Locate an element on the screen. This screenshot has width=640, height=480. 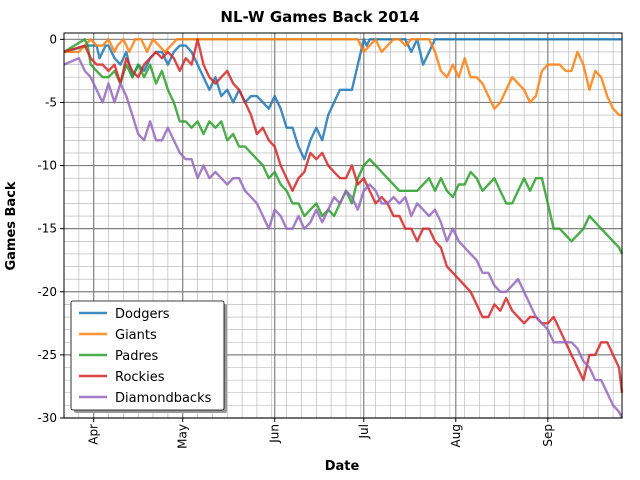
series-line-giants is located at coordinates (343, 77).